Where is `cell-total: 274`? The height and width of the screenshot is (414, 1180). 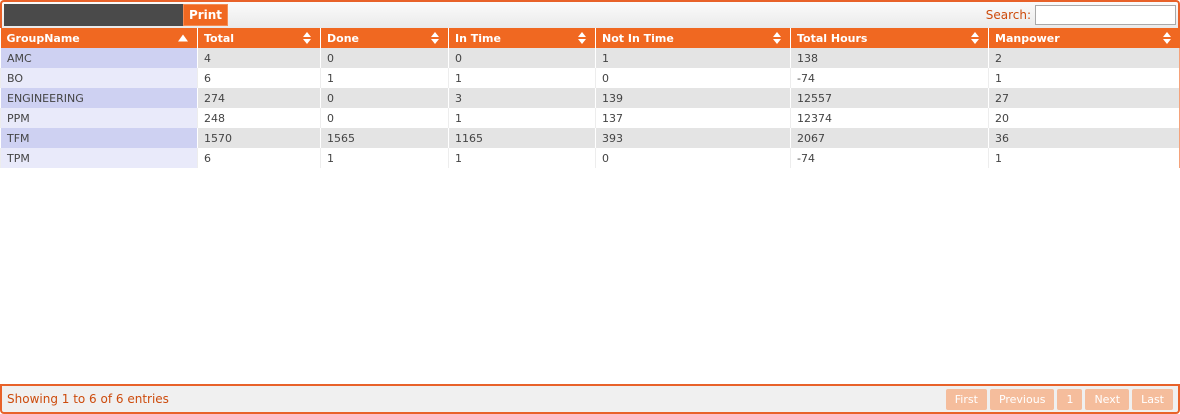
cell-total: 274 is located at coordinates (259, 98).